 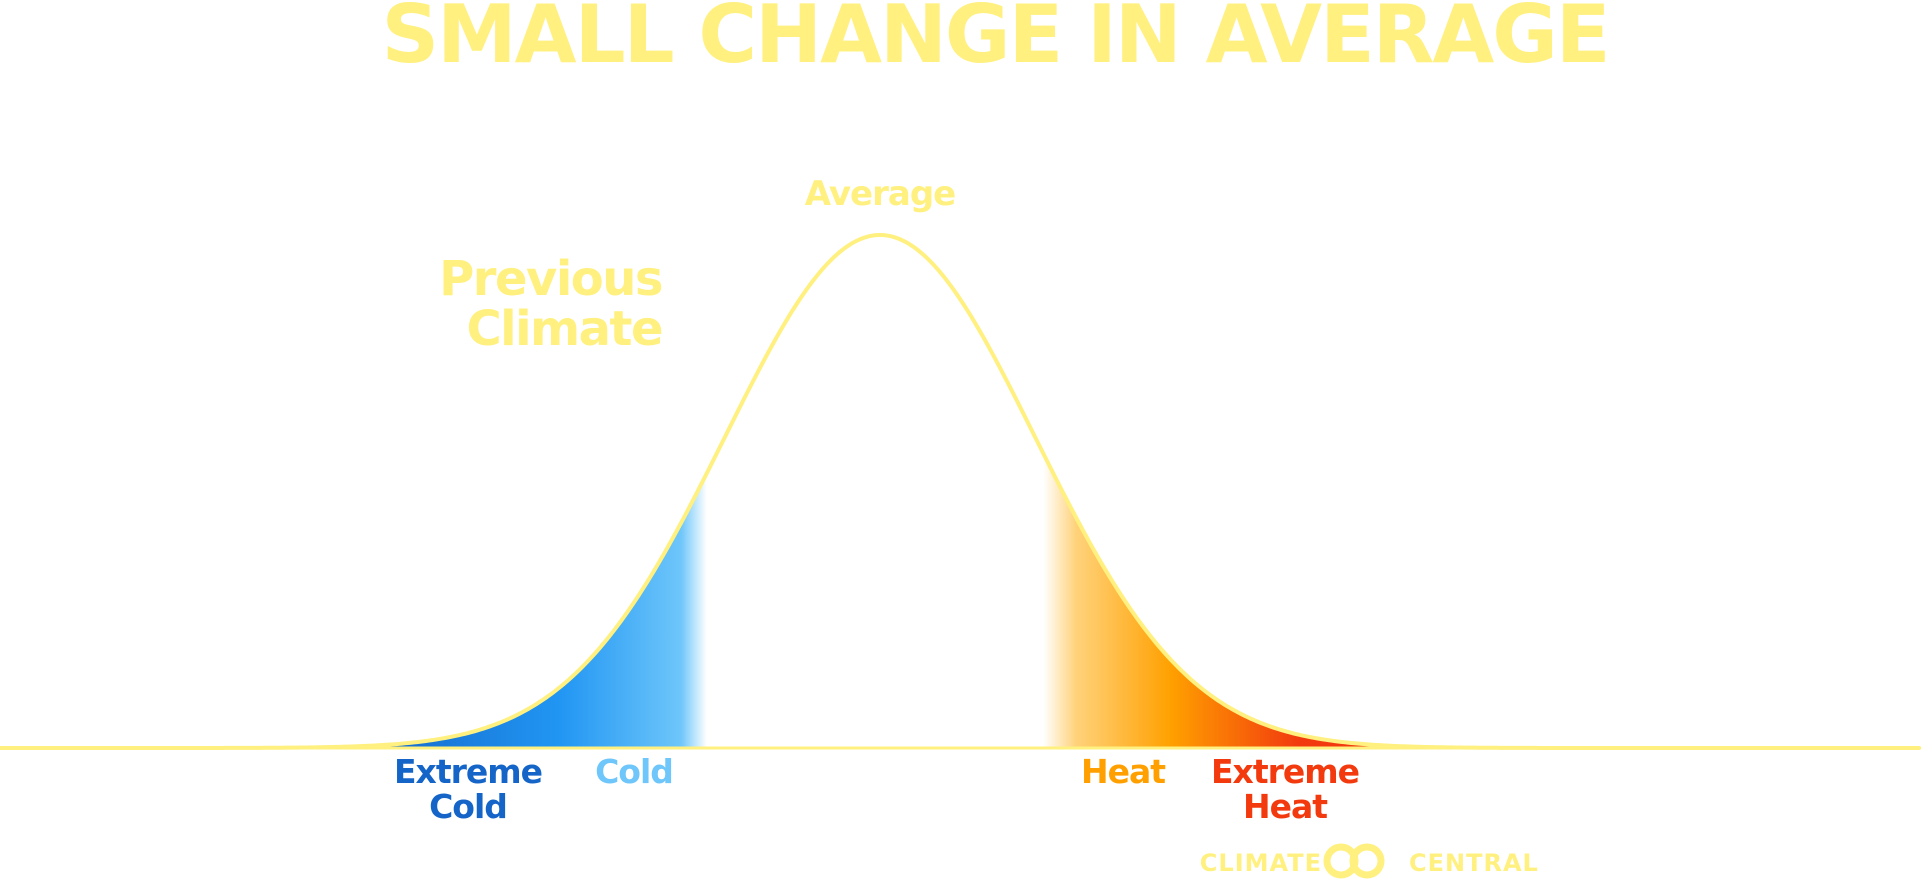 What do you see at coordinates (564, 329) in the screenshot?
I see `previous-climate-label-line2: Climate` at bounding box center [564, 329].